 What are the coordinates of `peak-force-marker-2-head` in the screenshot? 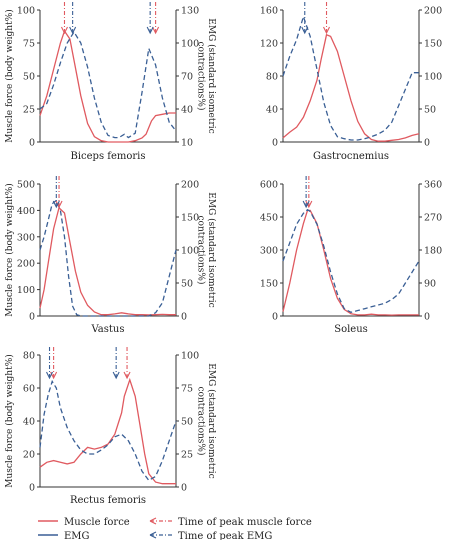 It's located at (156, 30).